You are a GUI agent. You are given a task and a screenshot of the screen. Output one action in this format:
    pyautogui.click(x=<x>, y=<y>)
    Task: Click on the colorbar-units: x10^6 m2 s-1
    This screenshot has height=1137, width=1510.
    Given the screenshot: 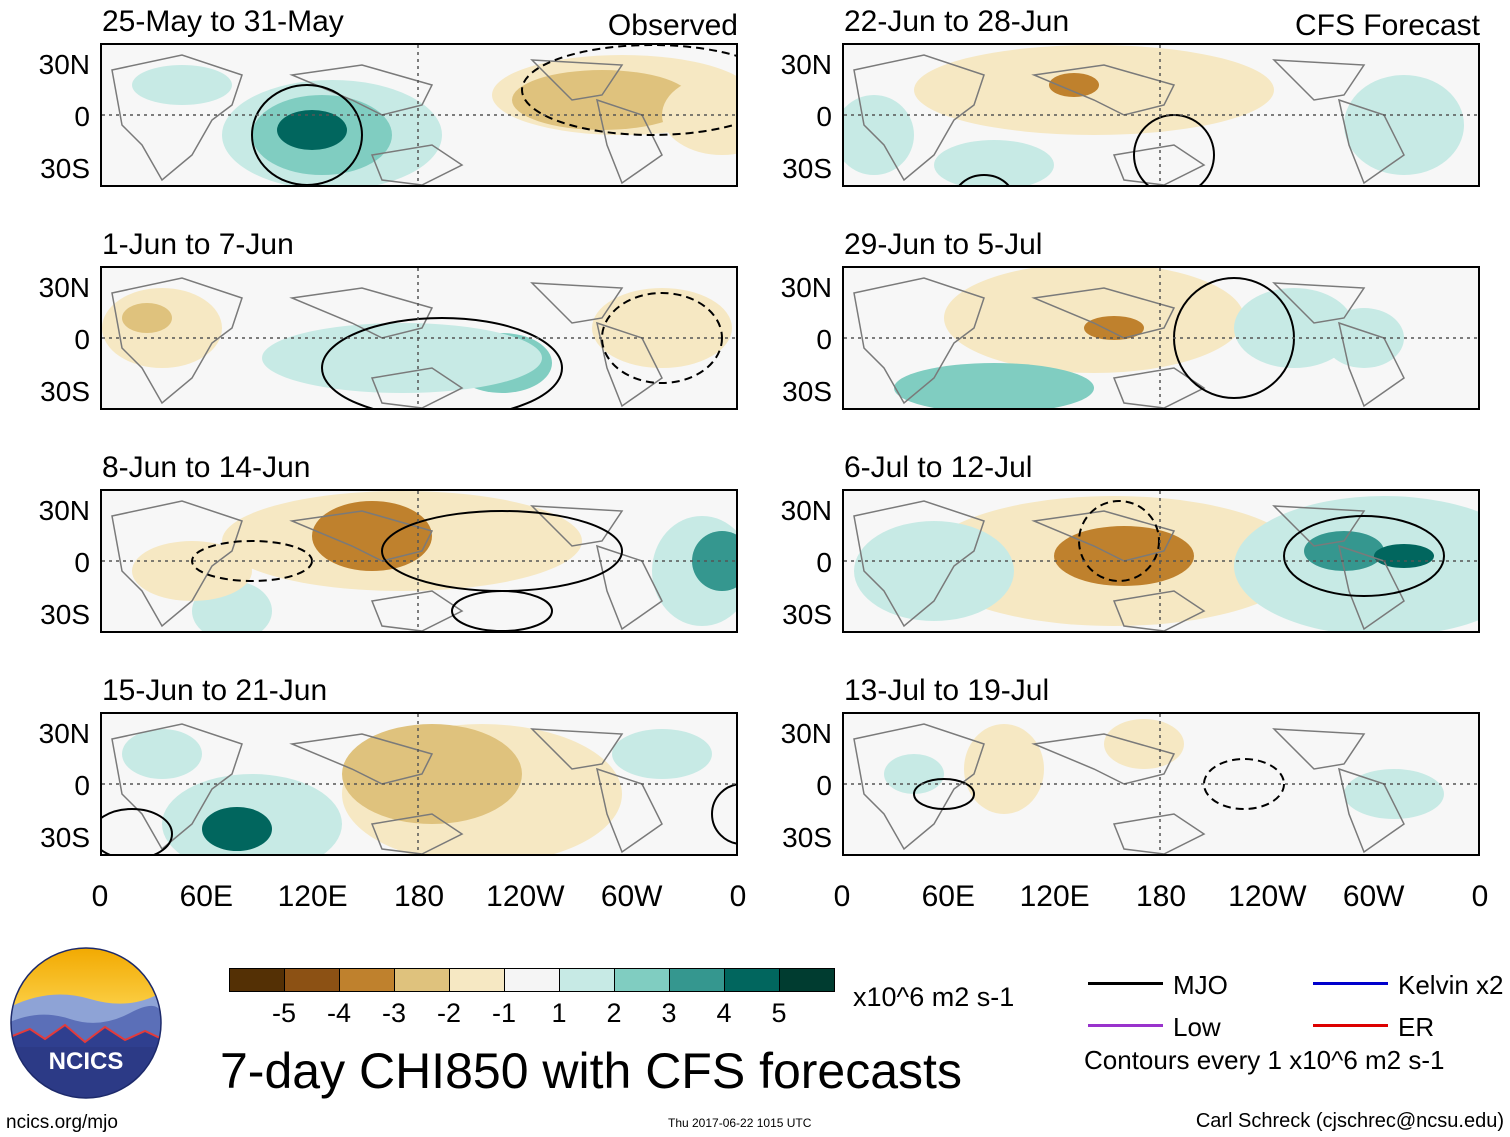 What is the action you would take?
    pyautogui.click(x=934, y=997)
    